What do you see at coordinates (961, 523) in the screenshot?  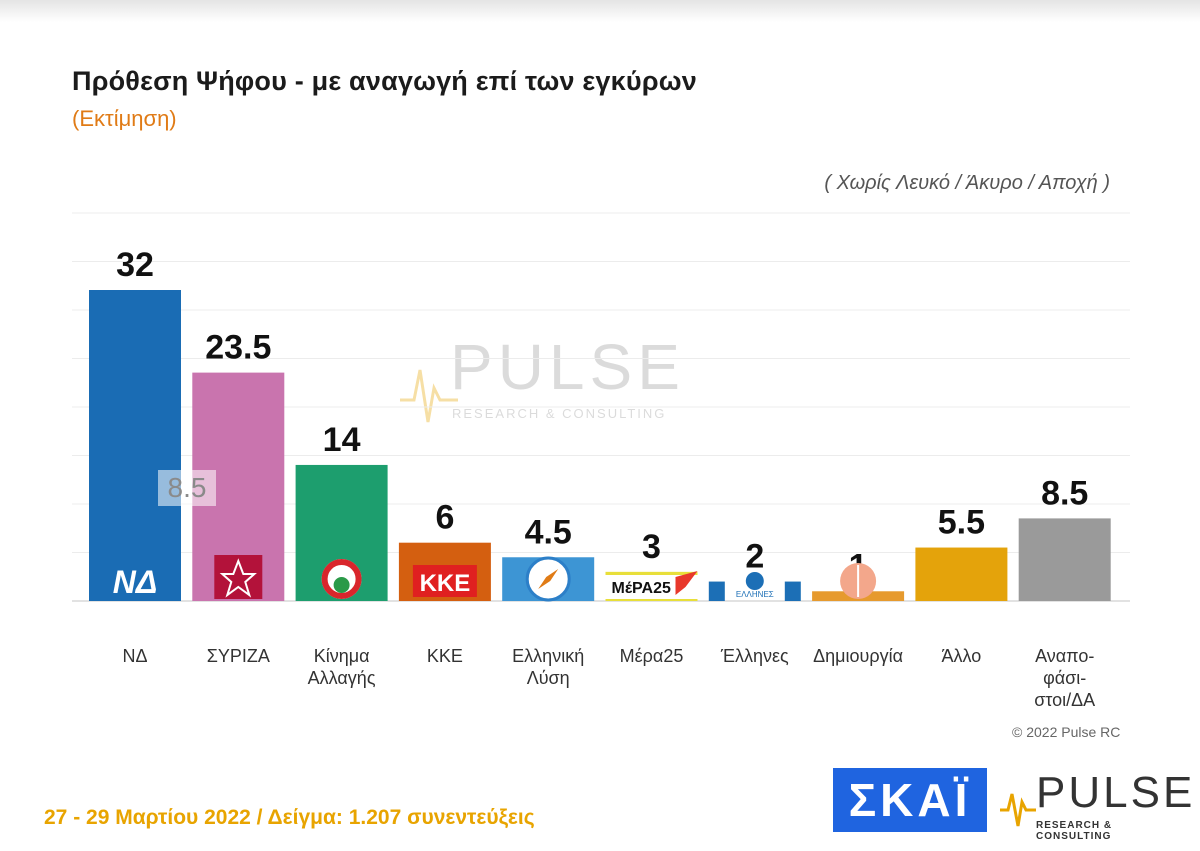 I see `data-label: 5.5` at bounding box center [961, 523].